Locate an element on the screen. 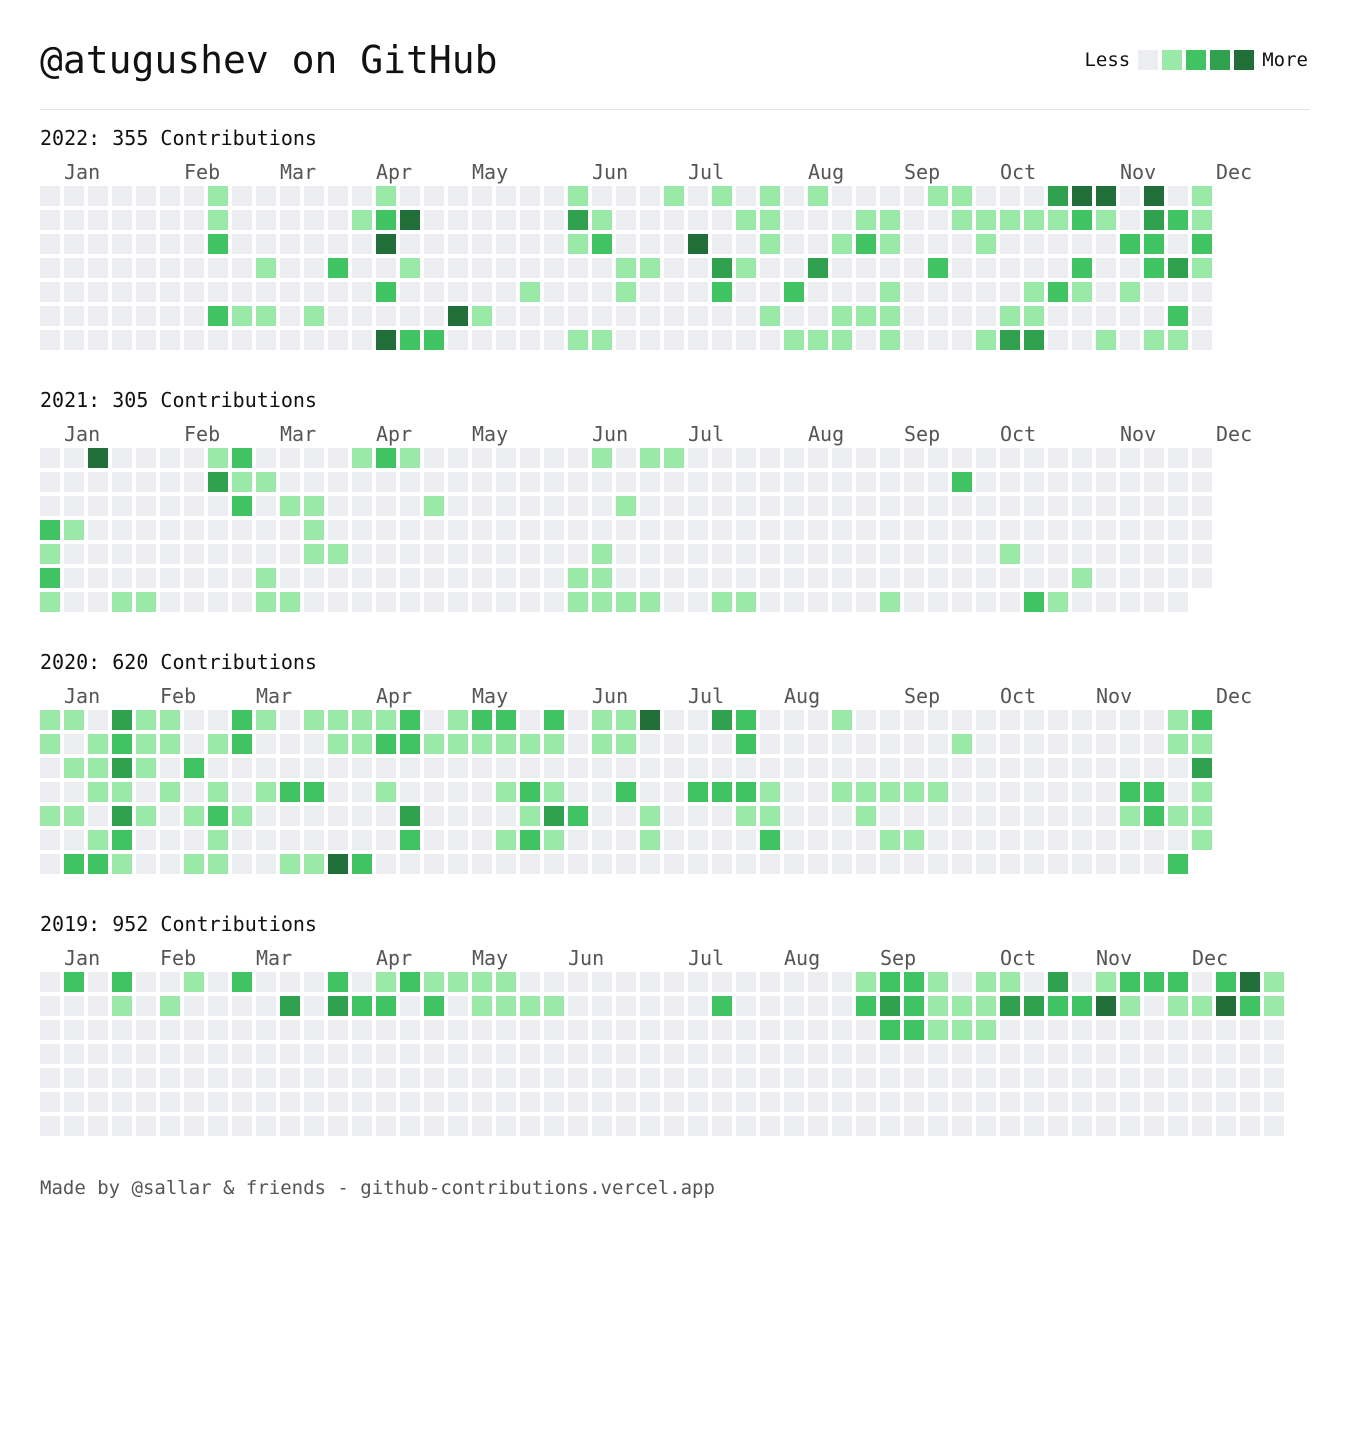  month-label: Oct is located at coordinates (1018, 958).